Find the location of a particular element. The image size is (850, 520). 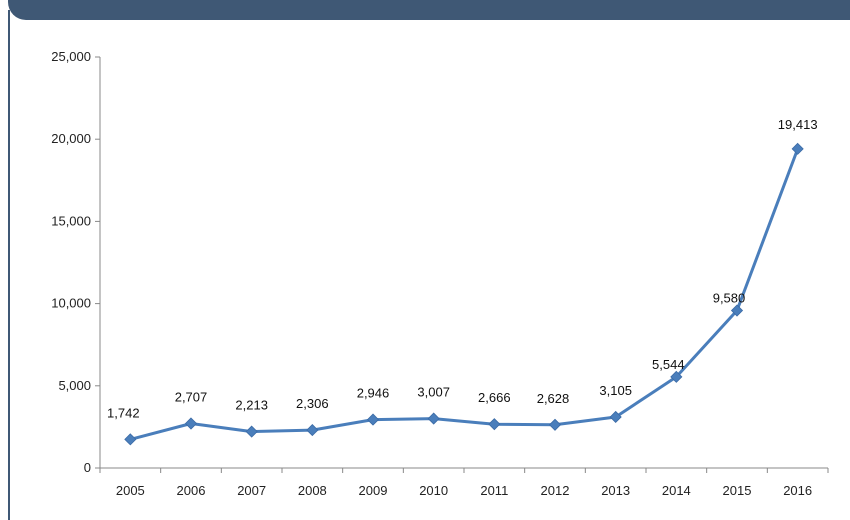

x-tick-label: 2016 is located at coordinates (797, 490).